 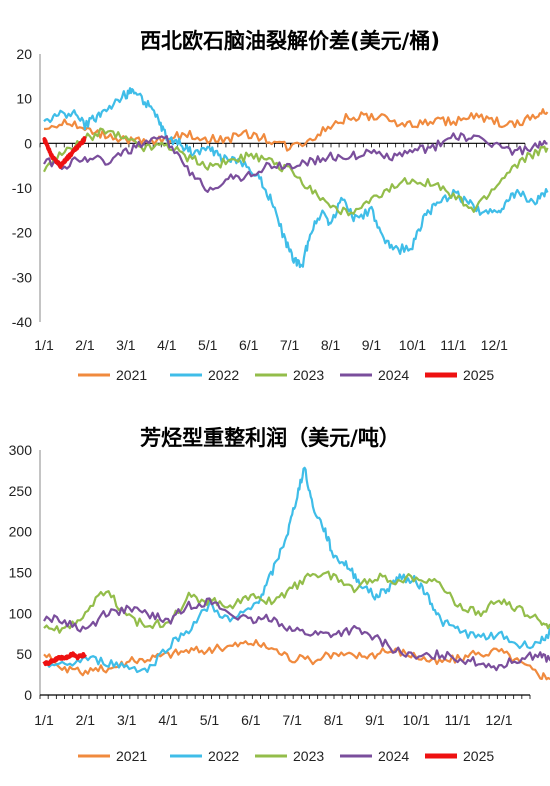 I want to click on y-tick-label: 250, so click(x=21, y=491).